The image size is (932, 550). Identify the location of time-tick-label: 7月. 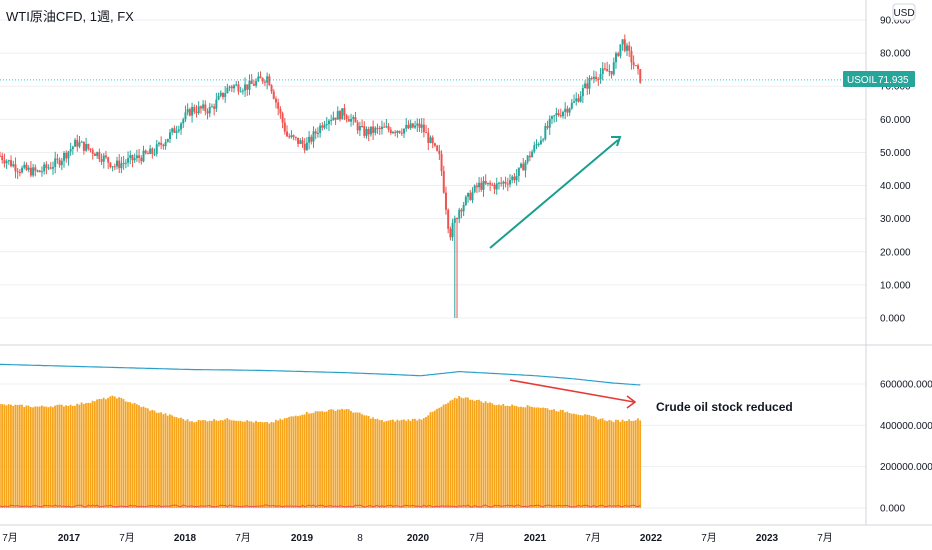
(593, 538).